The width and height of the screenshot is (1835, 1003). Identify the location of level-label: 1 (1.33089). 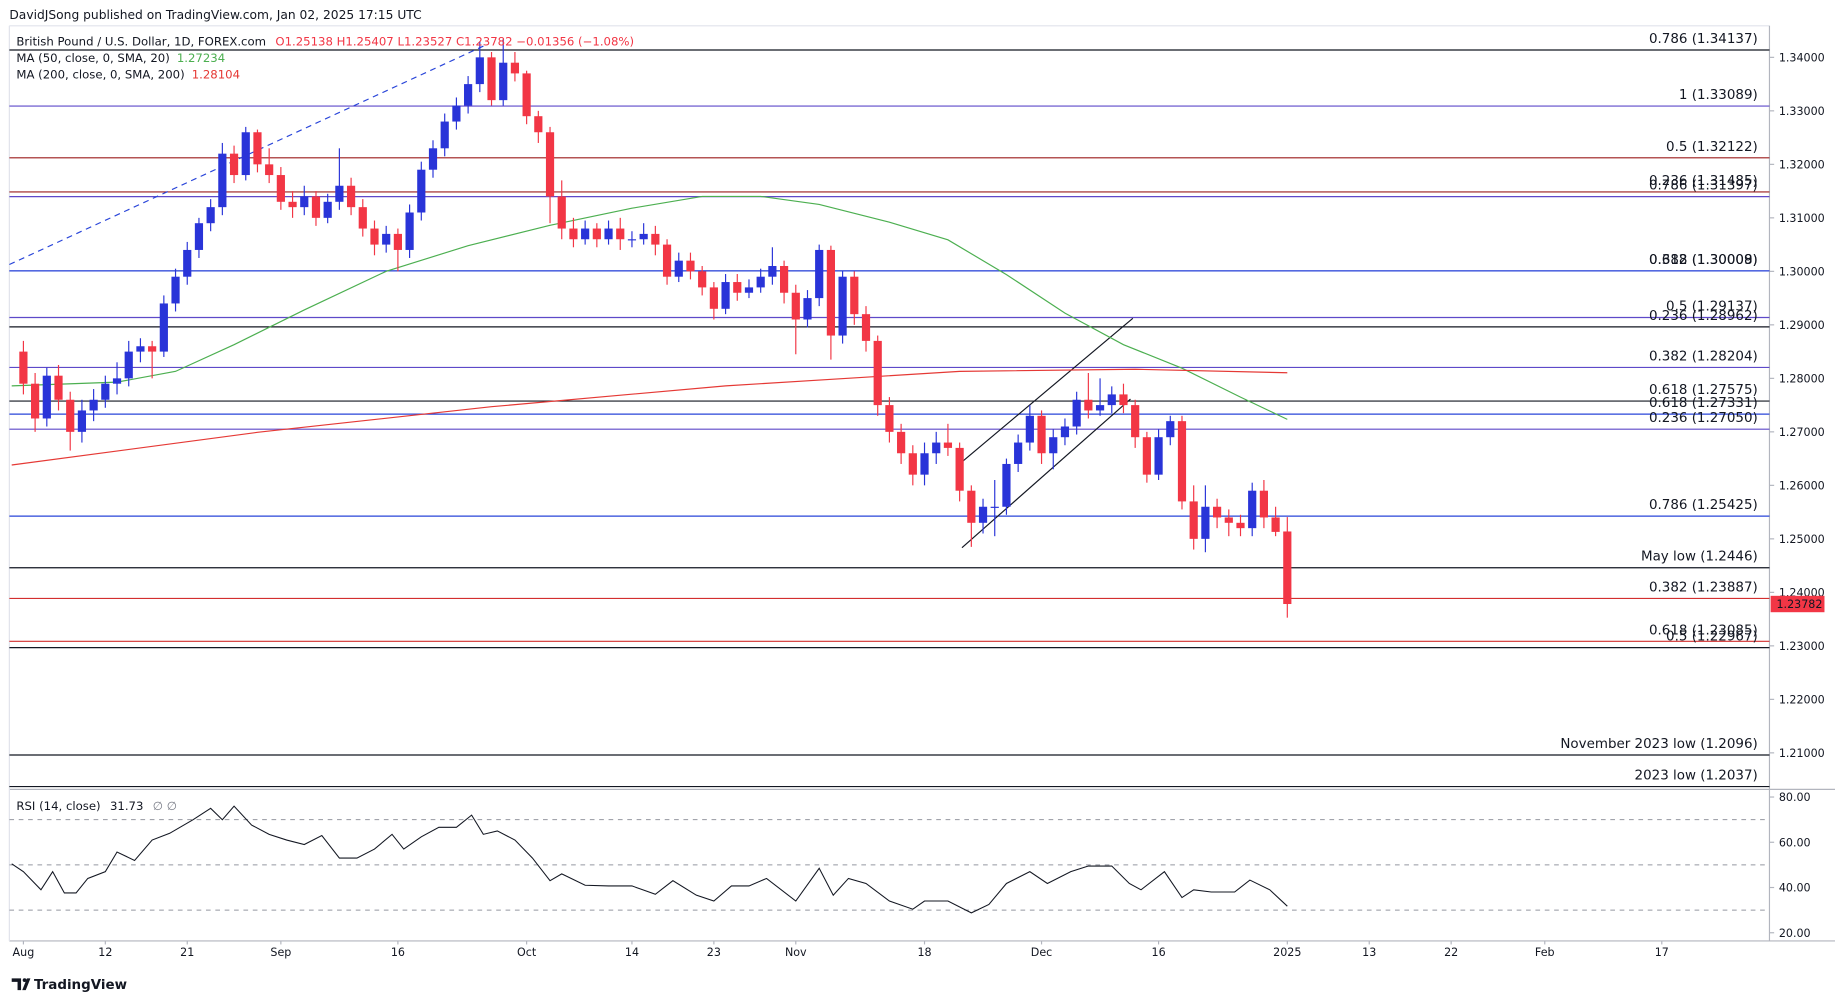
(1718, 95).